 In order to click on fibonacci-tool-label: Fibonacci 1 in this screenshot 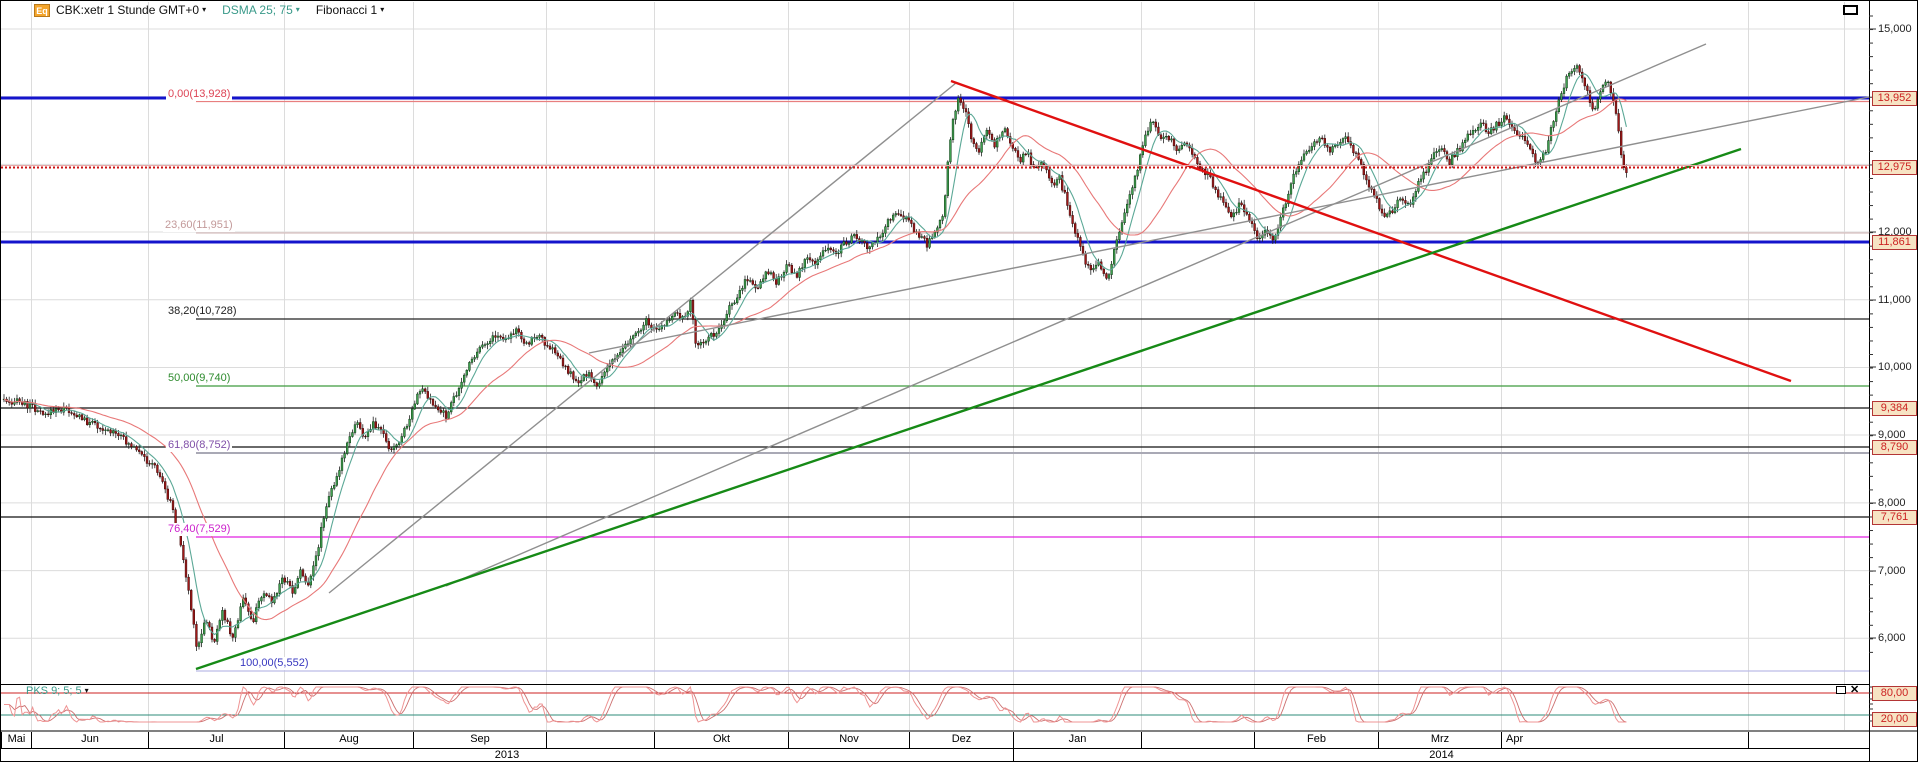, I will do `click(346, 10)`.